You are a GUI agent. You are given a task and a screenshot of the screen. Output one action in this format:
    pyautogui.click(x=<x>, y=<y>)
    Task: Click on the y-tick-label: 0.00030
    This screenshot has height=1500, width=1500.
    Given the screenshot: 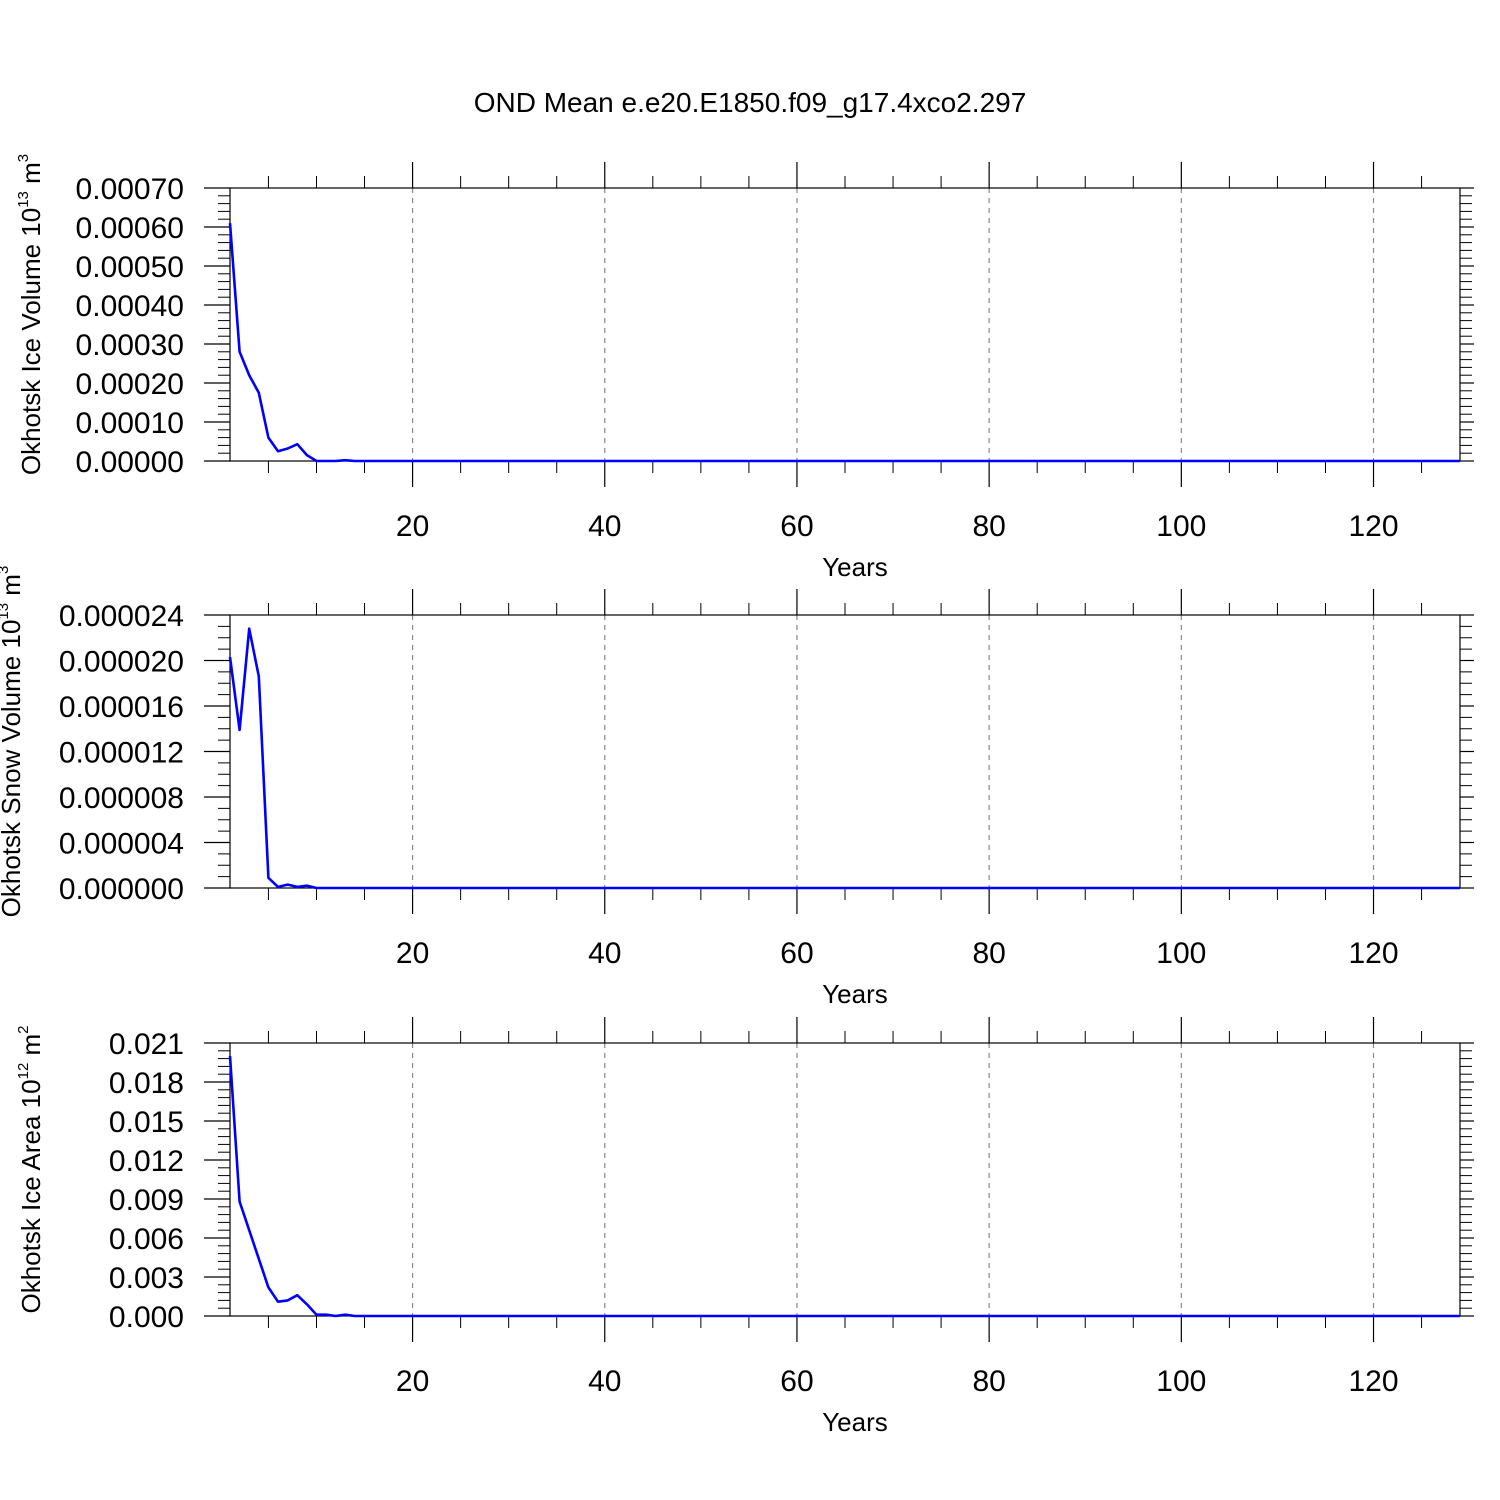 What is the action you would take?
    pyautogui.click(x=130, y=345)
    